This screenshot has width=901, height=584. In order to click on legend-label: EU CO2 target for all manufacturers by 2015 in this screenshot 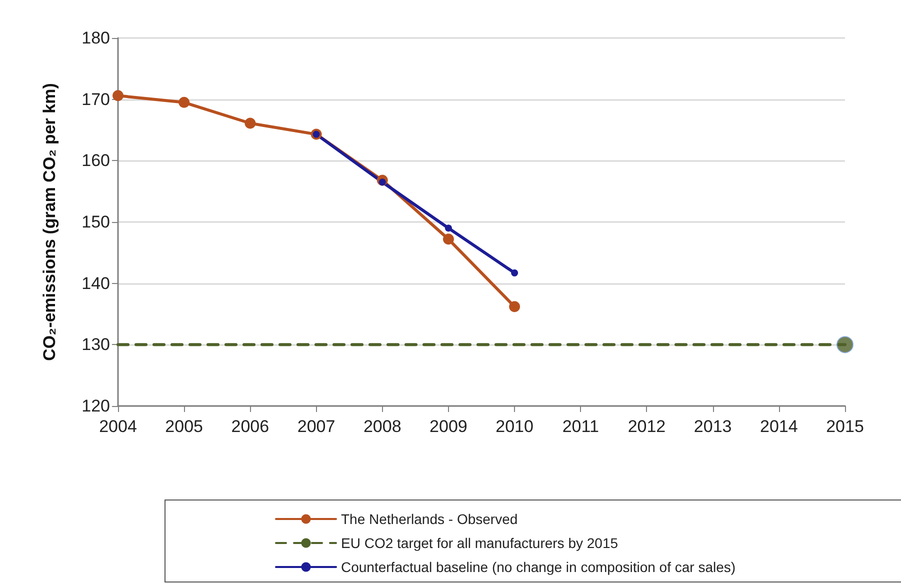, I will do `click(479, 543)`.